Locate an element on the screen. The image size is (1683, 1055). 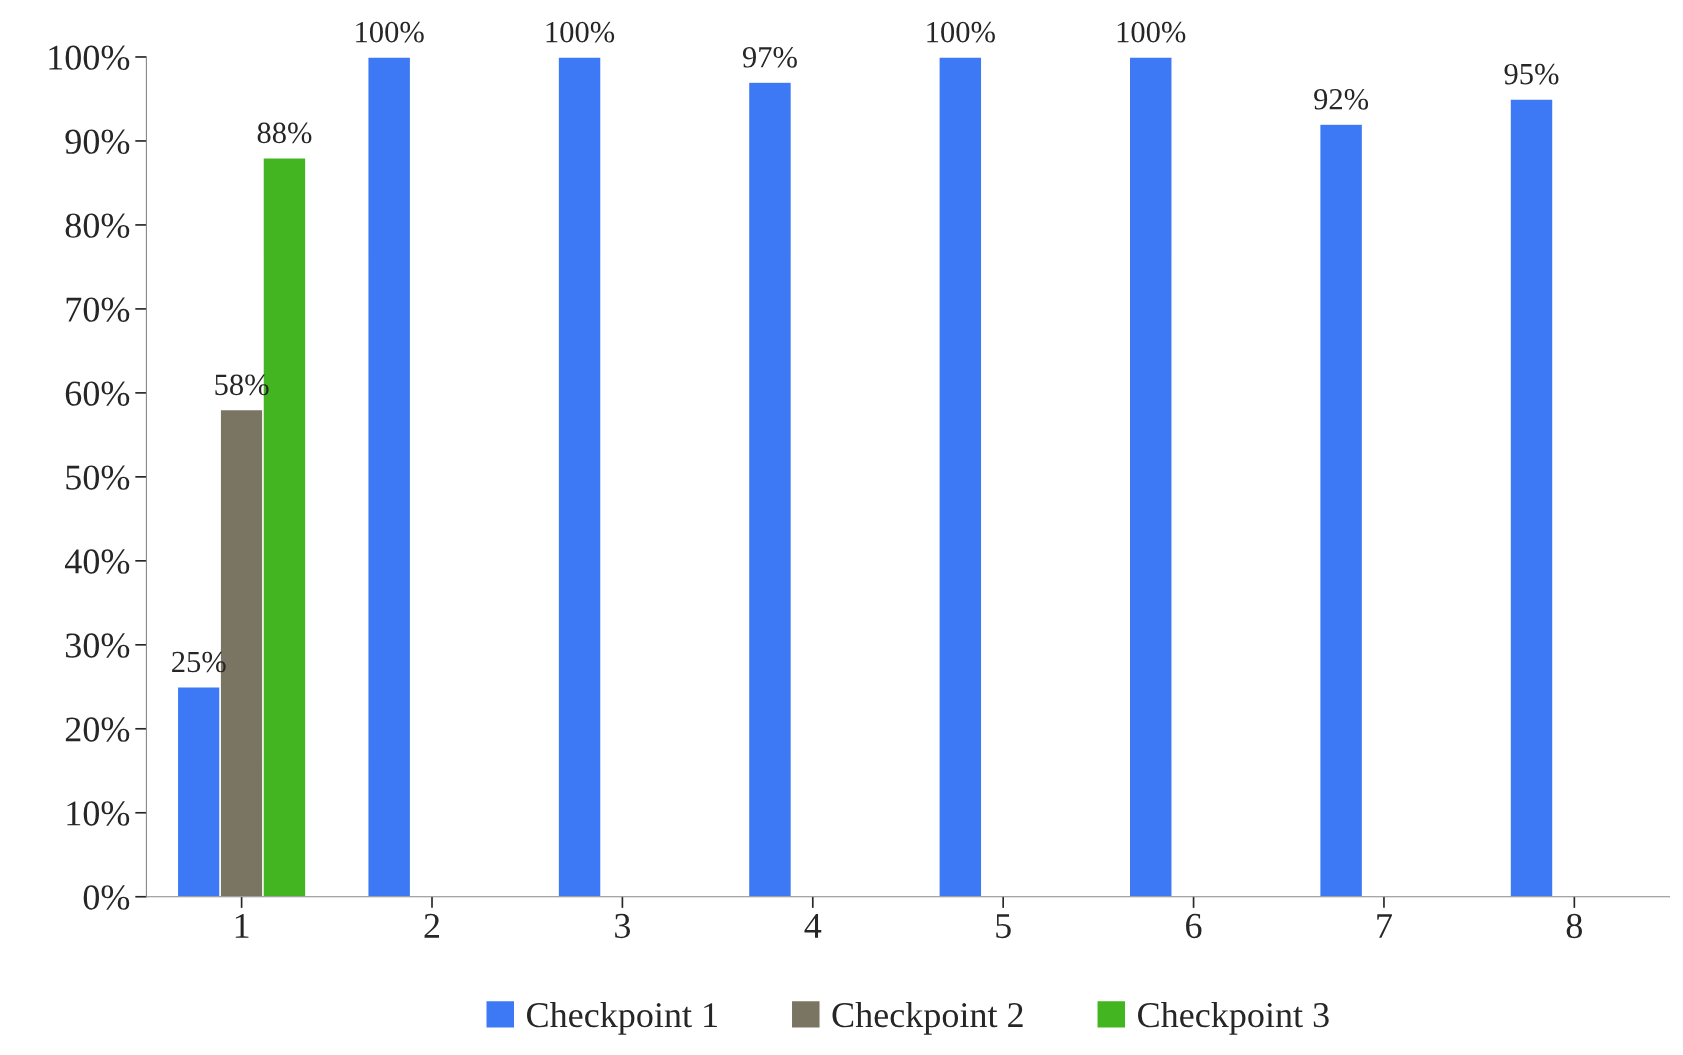
x-tick-label: 1 is located at coordinates (242, 925).